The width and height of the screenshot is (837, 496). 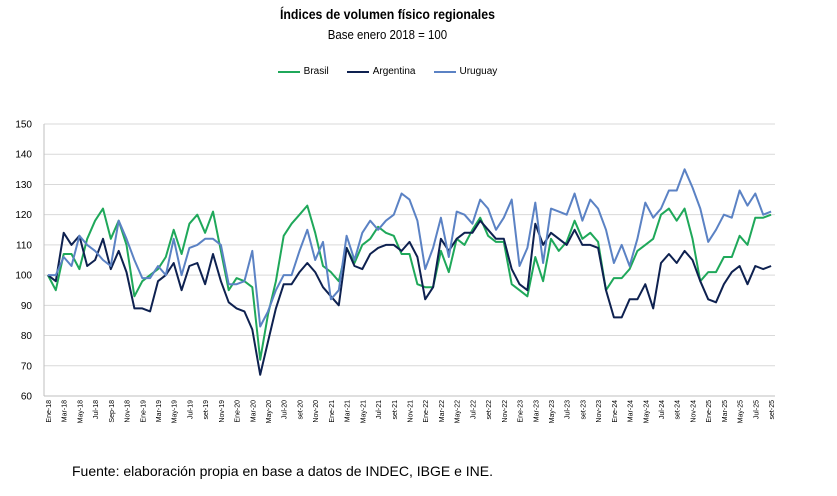 I want to click on x-tick-label: May-24, so click(x=646, y=411).